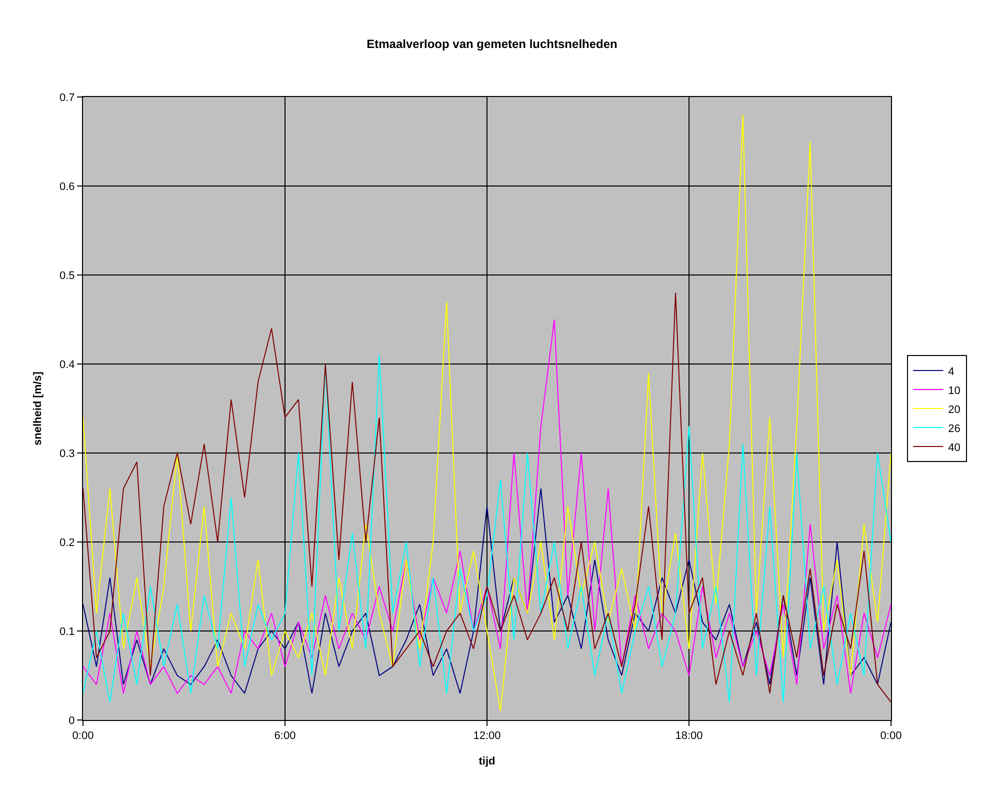  What do you see at coordinates (487, 761) in the screenshot?
I see `x-axis-title: tijd` at bounding box center [487, 761].